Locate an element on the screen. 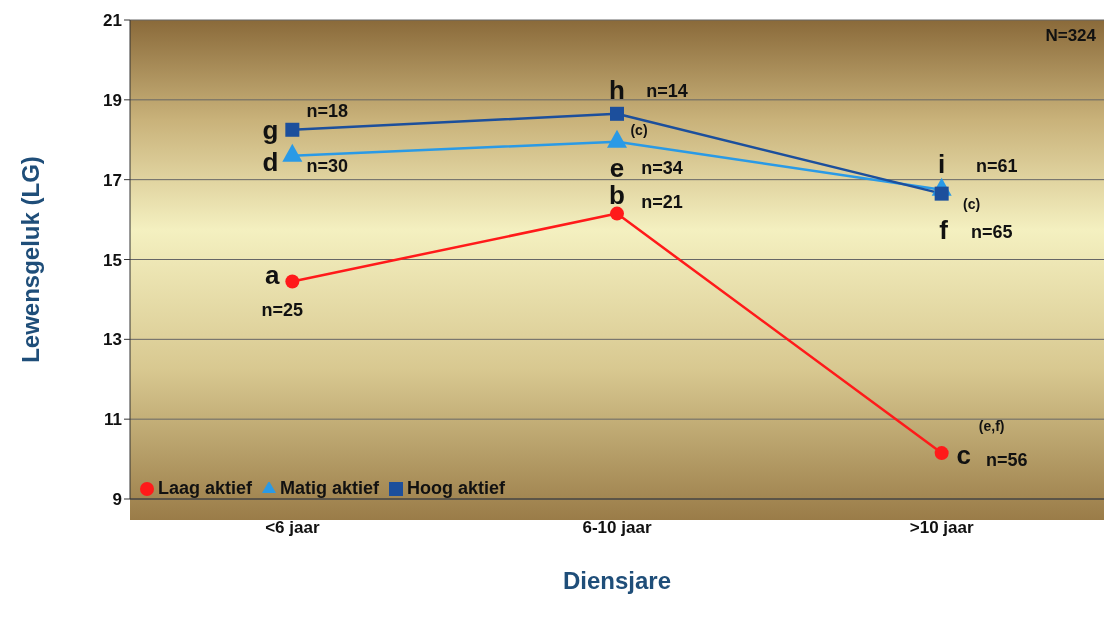  annotation: d is located at coordinates (270, 161).